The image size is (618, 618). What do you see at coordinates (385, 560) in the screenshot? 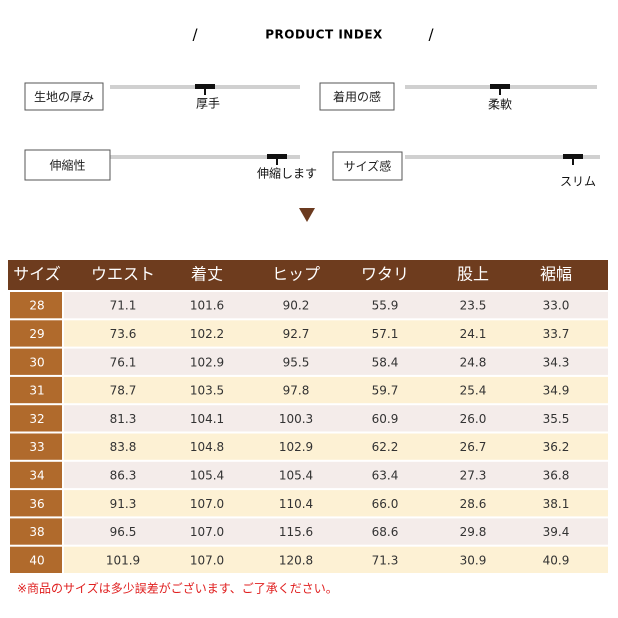
I see `cell: 71.3` at bounding box center [385, 560].